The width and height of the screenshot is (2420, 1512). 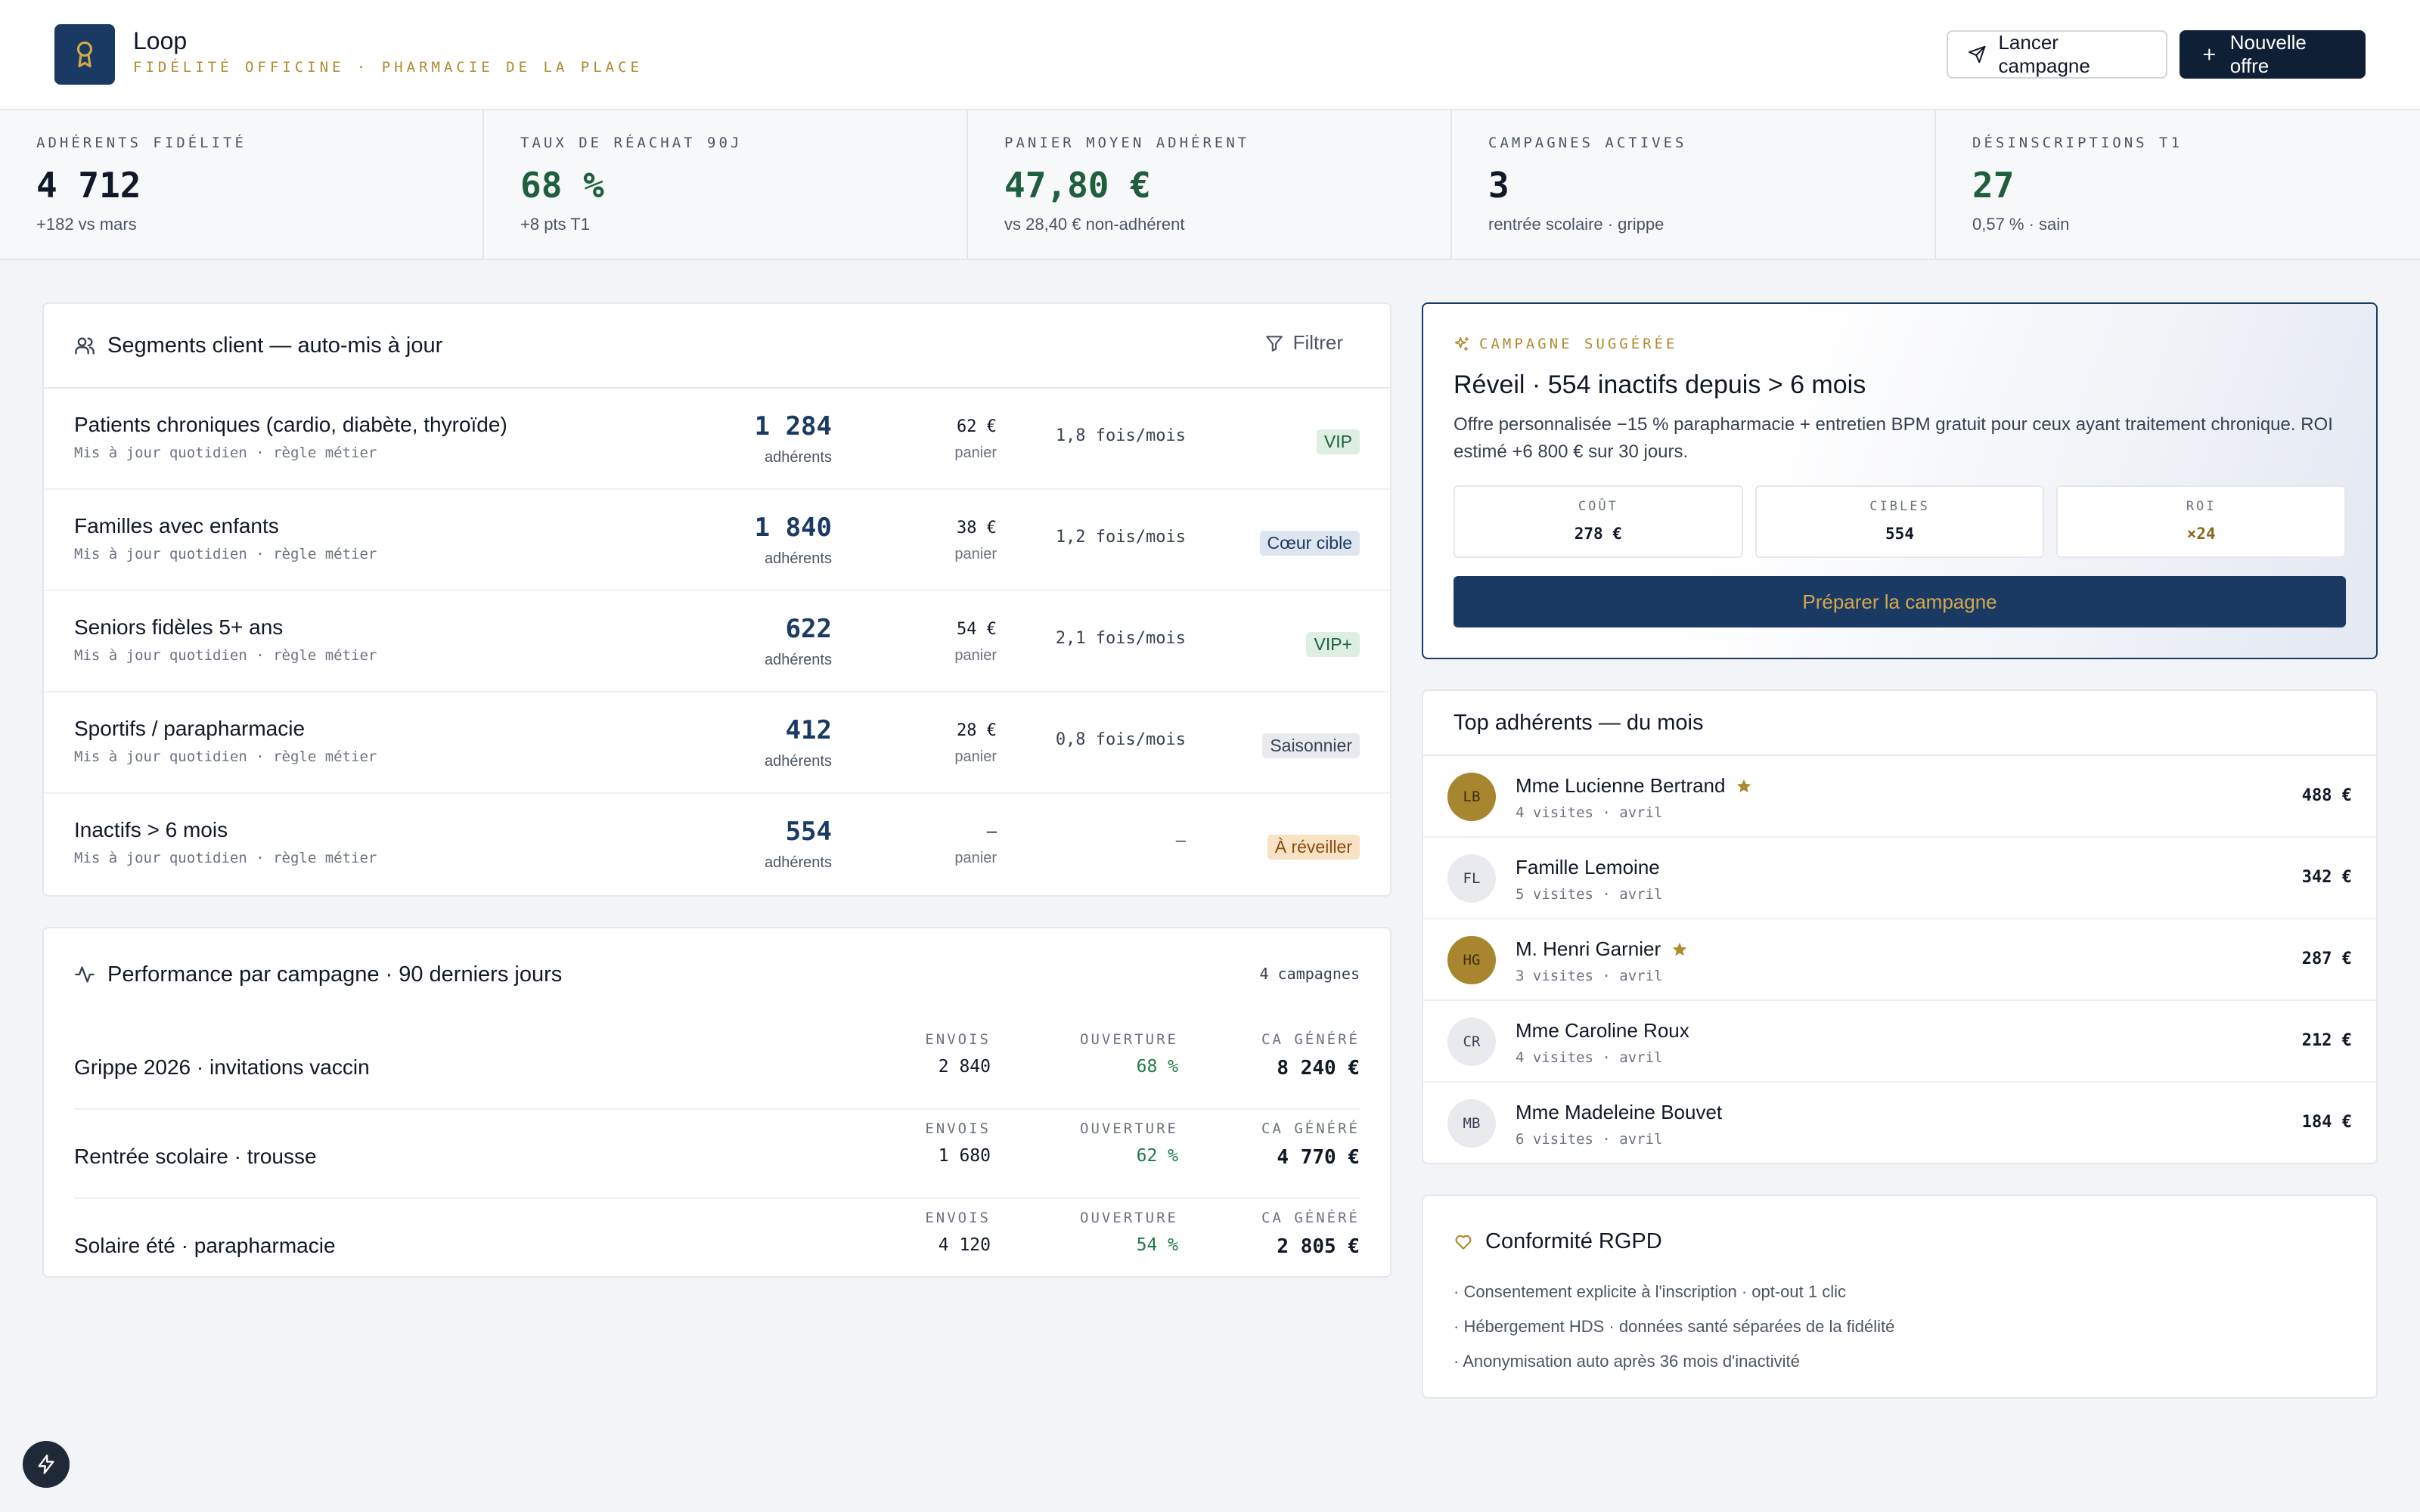 What do you see at coordinates (562, 185) in the screenshot?
I see `kpi-value: 68 %` at bounding box center [562, 185].